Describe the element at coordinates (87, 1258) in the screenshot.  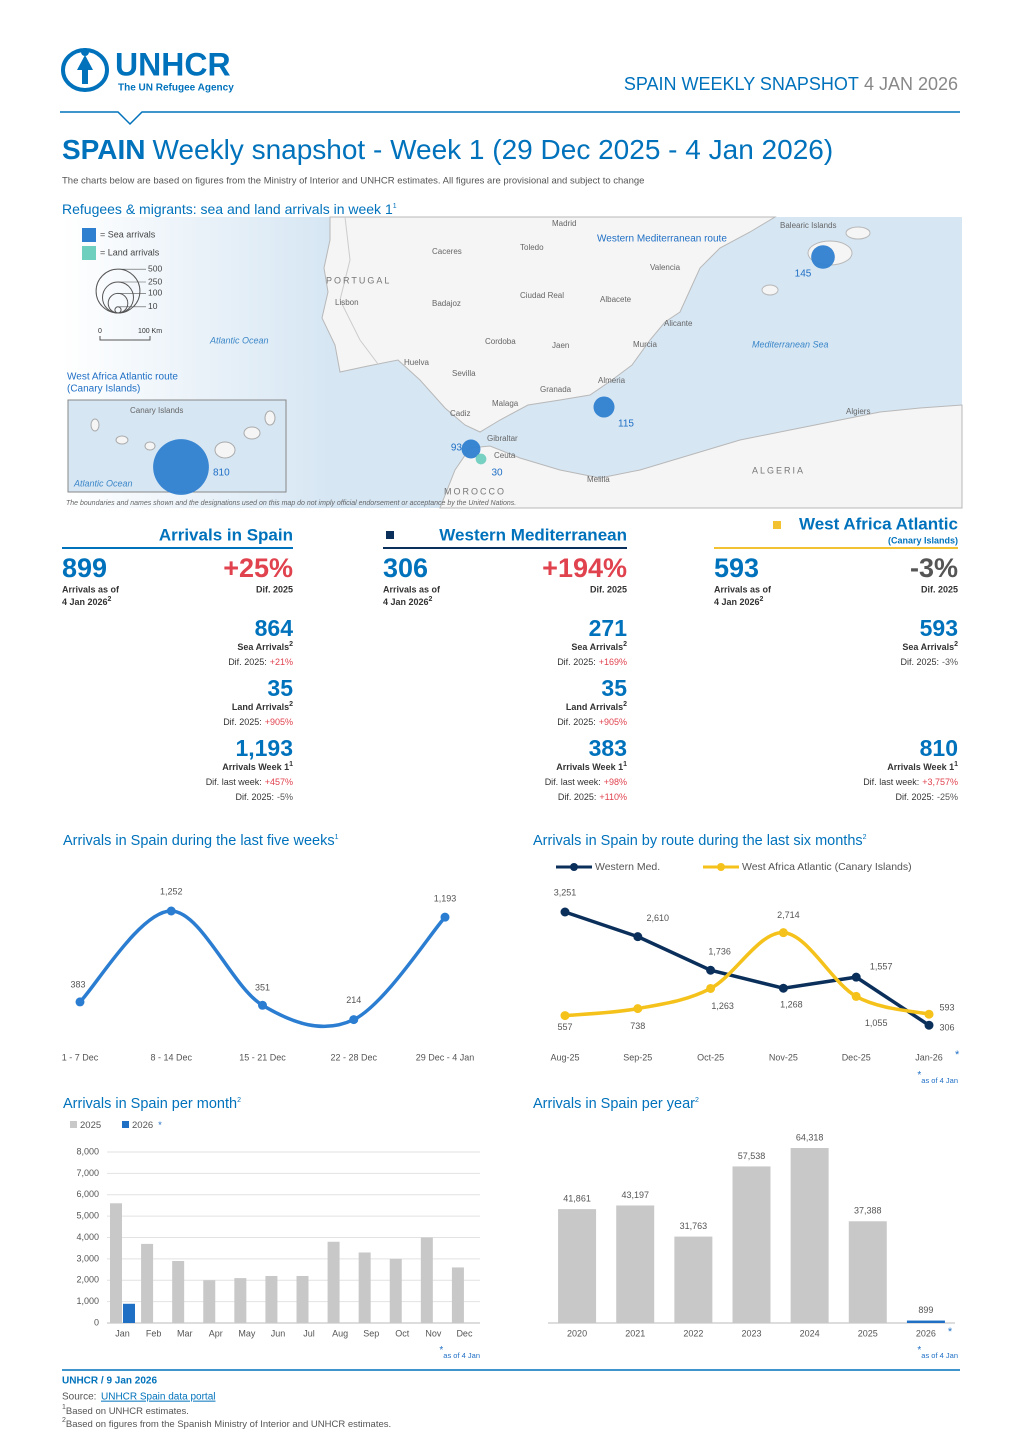
I see `y-tick-label: 3,000` at that location.